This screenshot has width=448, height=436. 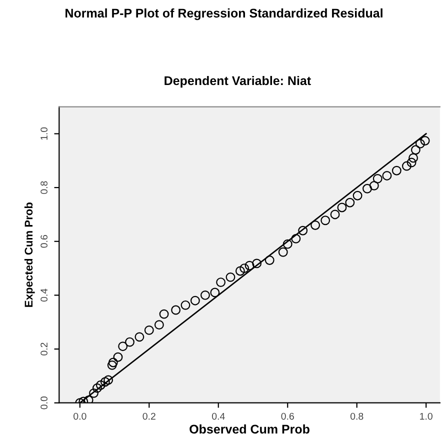 I want to click on x-tick-label: 0.8, so click(x=357, y=416).